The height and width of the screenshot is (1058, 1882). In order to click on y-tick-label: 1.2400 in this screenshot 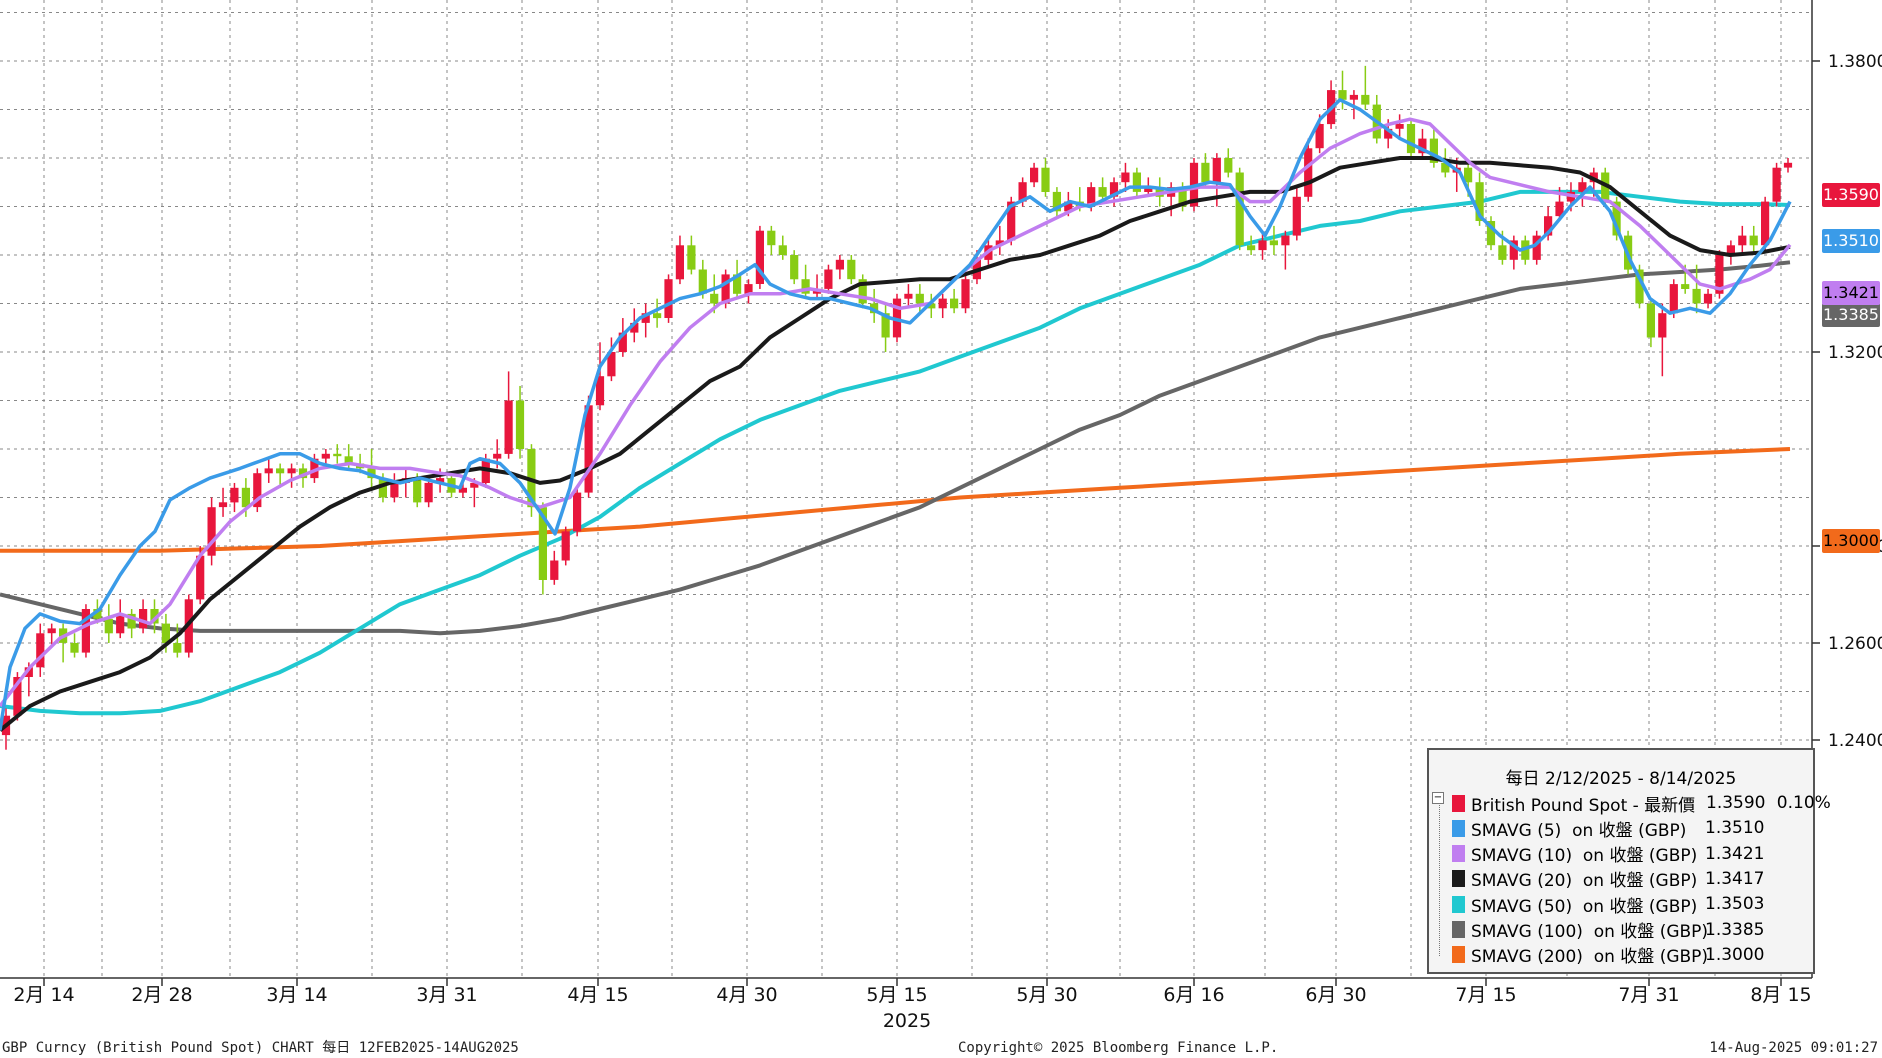, I will do `click(1855, 741)`.